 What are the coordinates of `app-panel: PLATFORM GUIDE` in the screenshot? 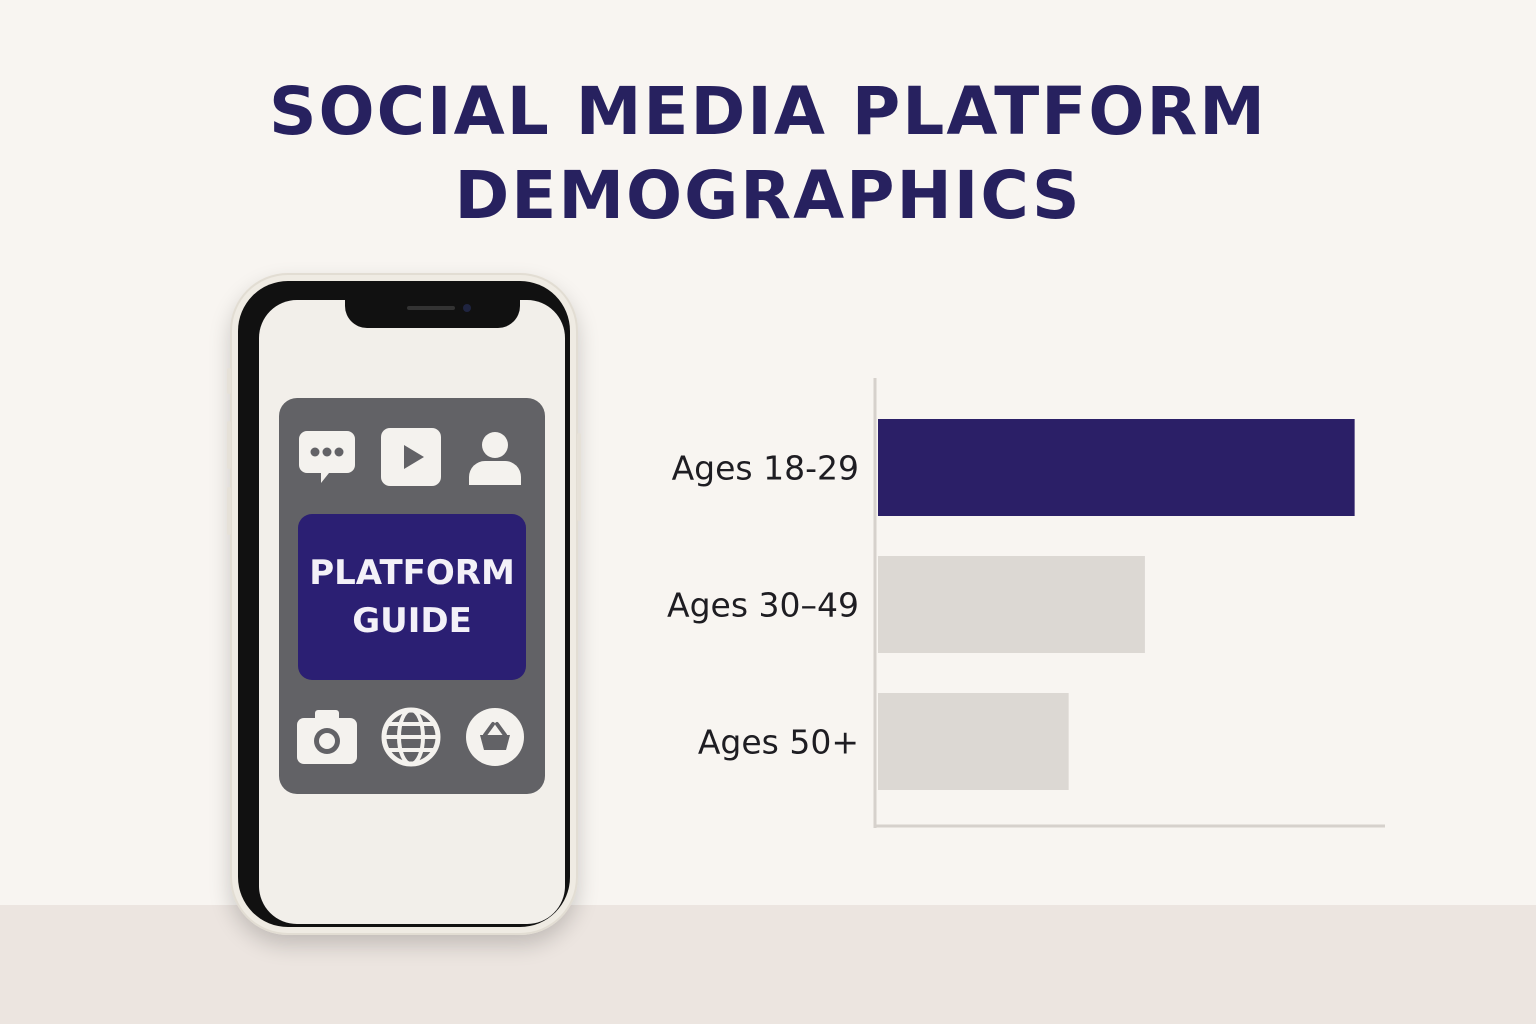 It's located at (412, 596).